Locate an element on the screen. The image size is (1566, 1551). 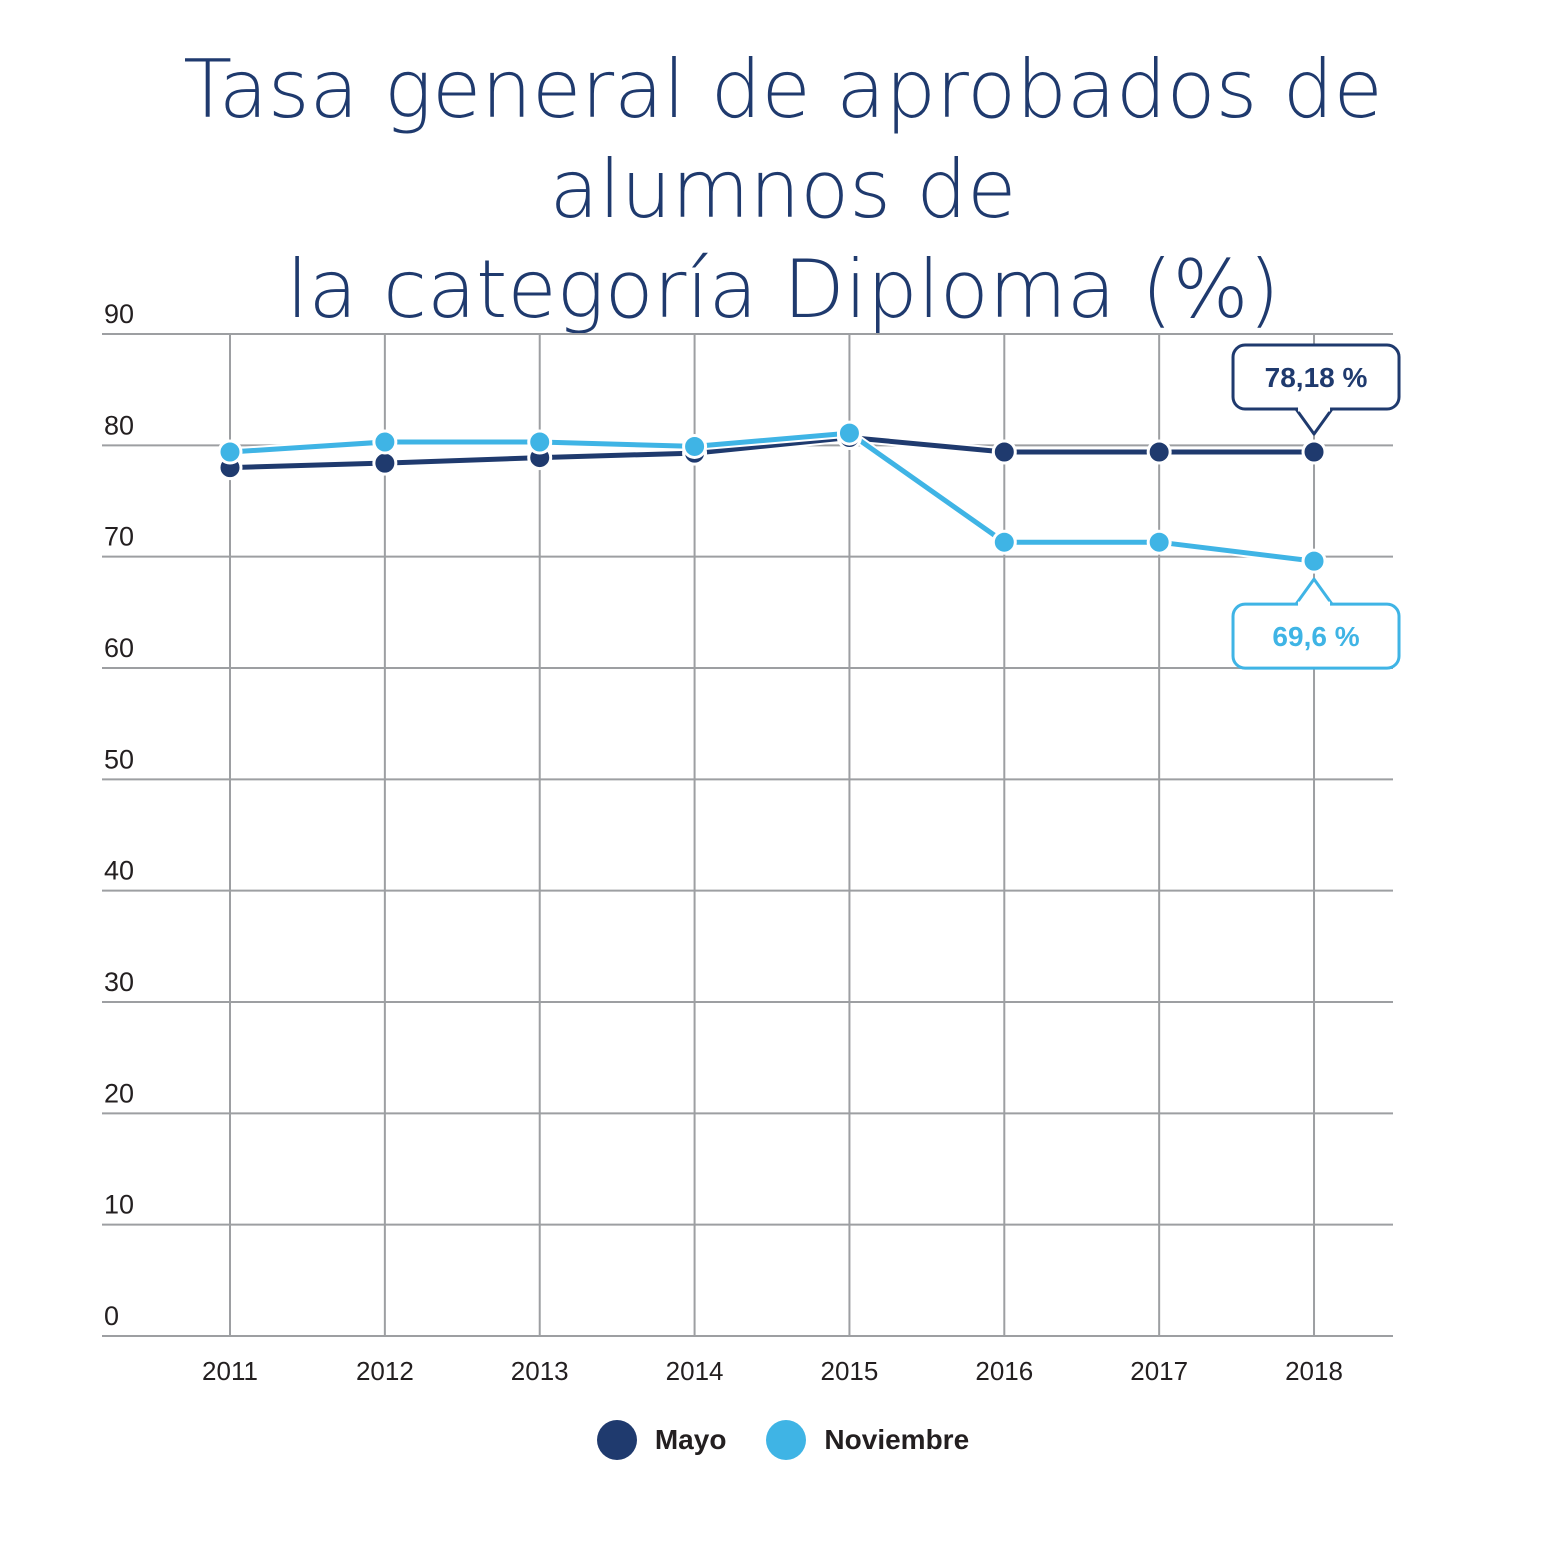
chart-title-line-1: Tasa general de aprobados de alumnos de is located at coordinates (783, 139).